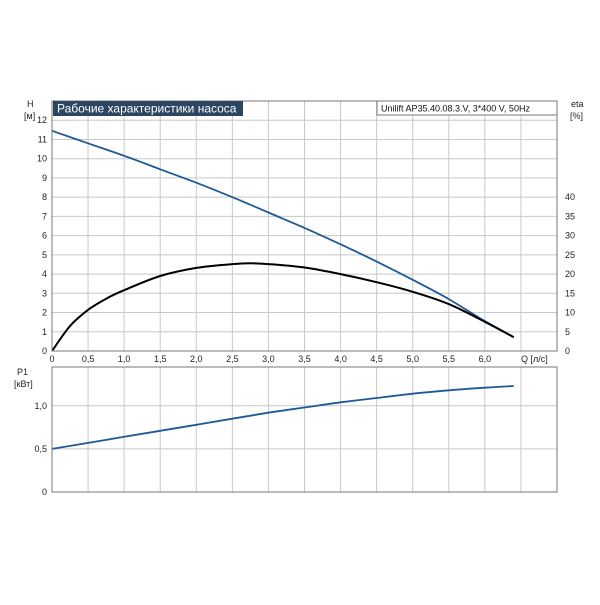 The height and width of the screenshot is (605, 600). I want to click on y-left-tick-label: 12, so click(42, 120).